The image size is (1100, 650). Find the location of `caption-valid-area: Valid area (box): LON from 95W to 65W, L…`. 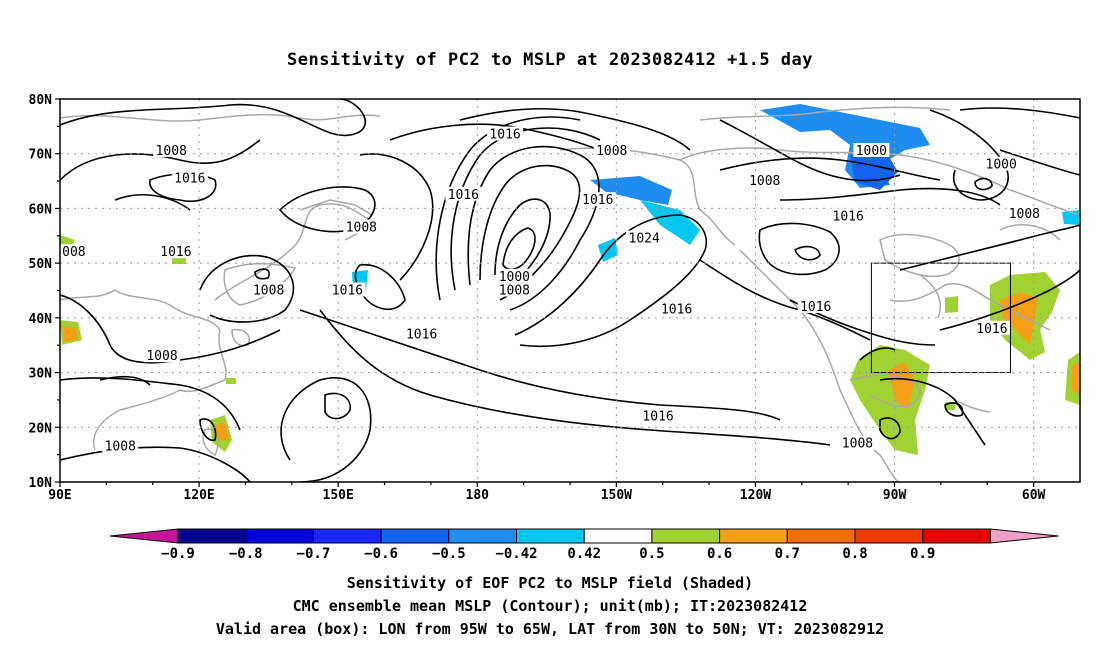

caption-valid-area: Valid area (box): LON from 95W to 65W, L… is located at coordinates (550, 629).